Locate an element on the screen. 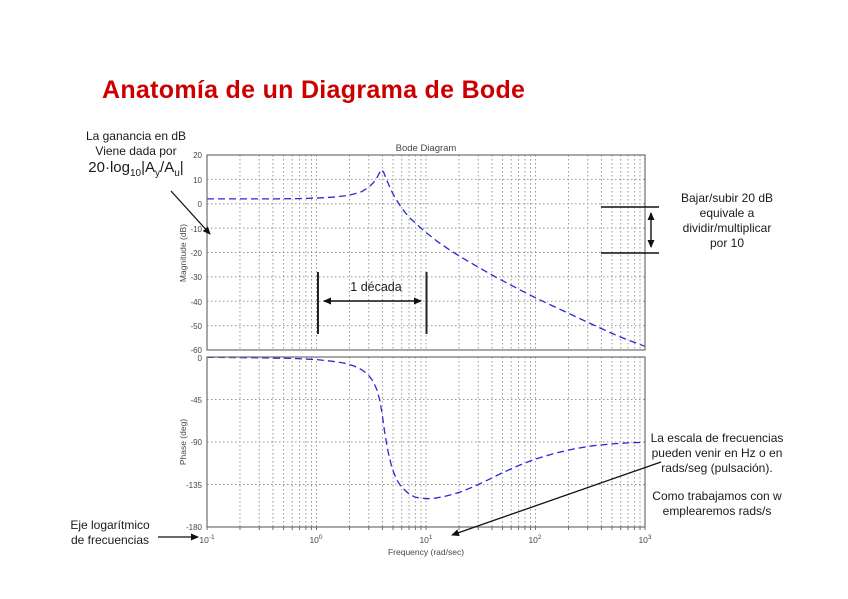 This screenshot has width=848, height=599. gain-note-arrow is located at coordinates (190, 212).